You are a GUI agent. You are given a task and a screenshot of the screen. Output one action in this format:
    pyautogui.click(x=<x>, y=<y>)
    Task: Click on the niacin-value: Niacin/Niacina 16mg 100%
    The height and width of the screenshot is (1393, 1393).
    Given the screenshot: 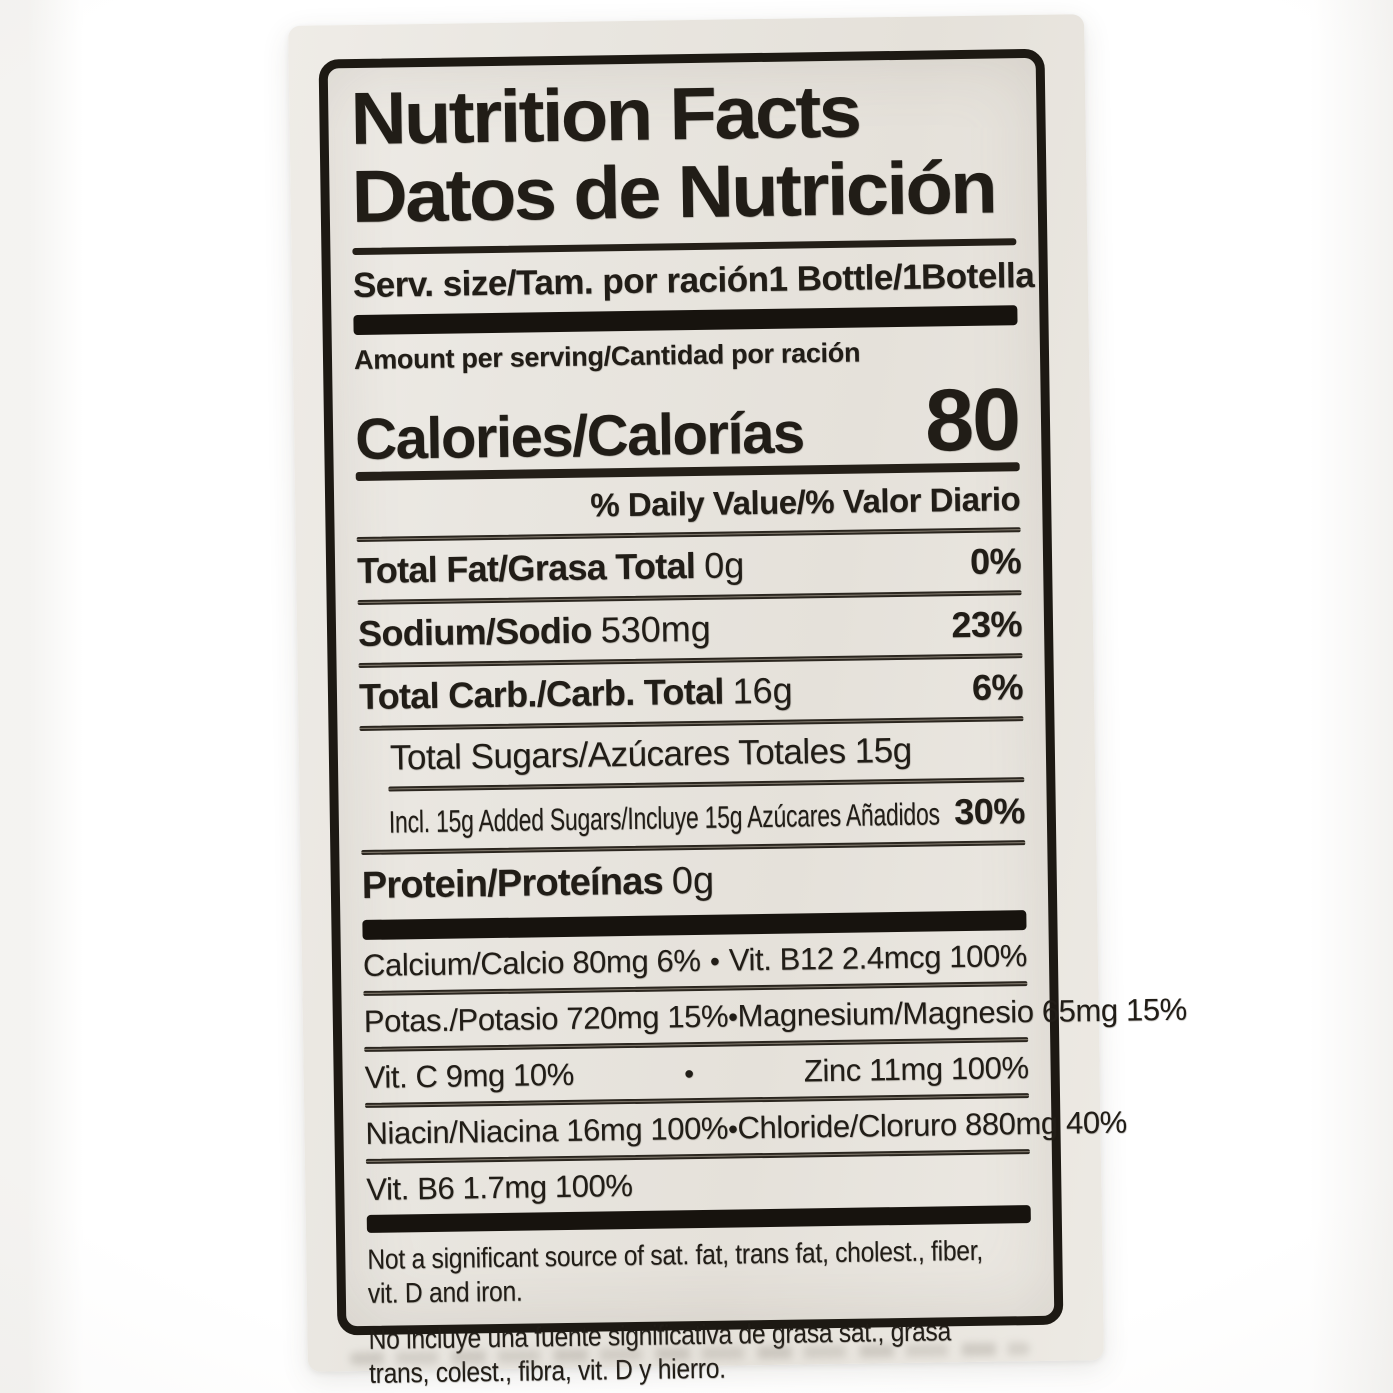 What is the action you would take?
    pyautogui.click(x=547, y=1130)
    